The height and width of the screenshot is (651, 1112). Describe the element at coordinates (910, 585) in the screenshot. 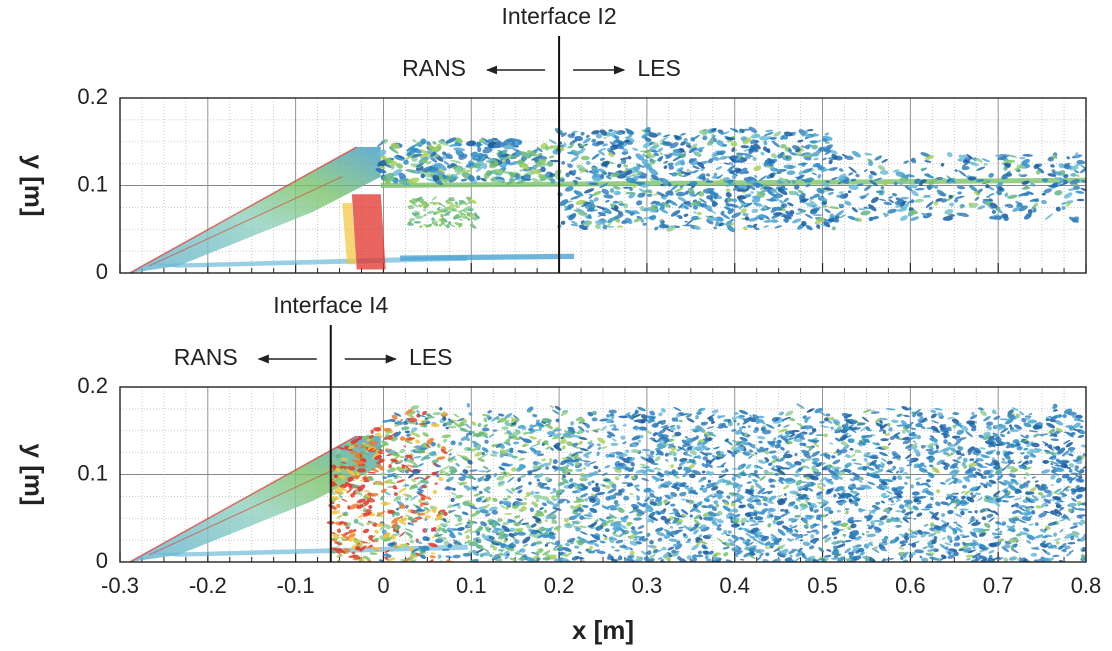

I see `x-tick-label: 0.6` at that location.